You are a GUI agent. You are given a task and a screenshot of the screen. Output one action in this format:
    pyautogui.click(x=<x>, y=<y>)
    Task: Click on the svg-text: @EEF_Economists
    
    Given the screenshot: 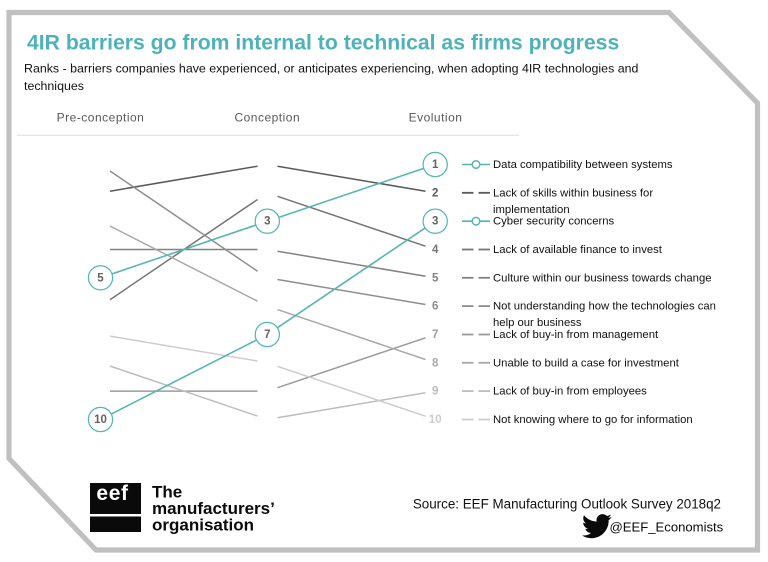 What is the action you would take?
    pyautogui.click(x=667, y=527)
    